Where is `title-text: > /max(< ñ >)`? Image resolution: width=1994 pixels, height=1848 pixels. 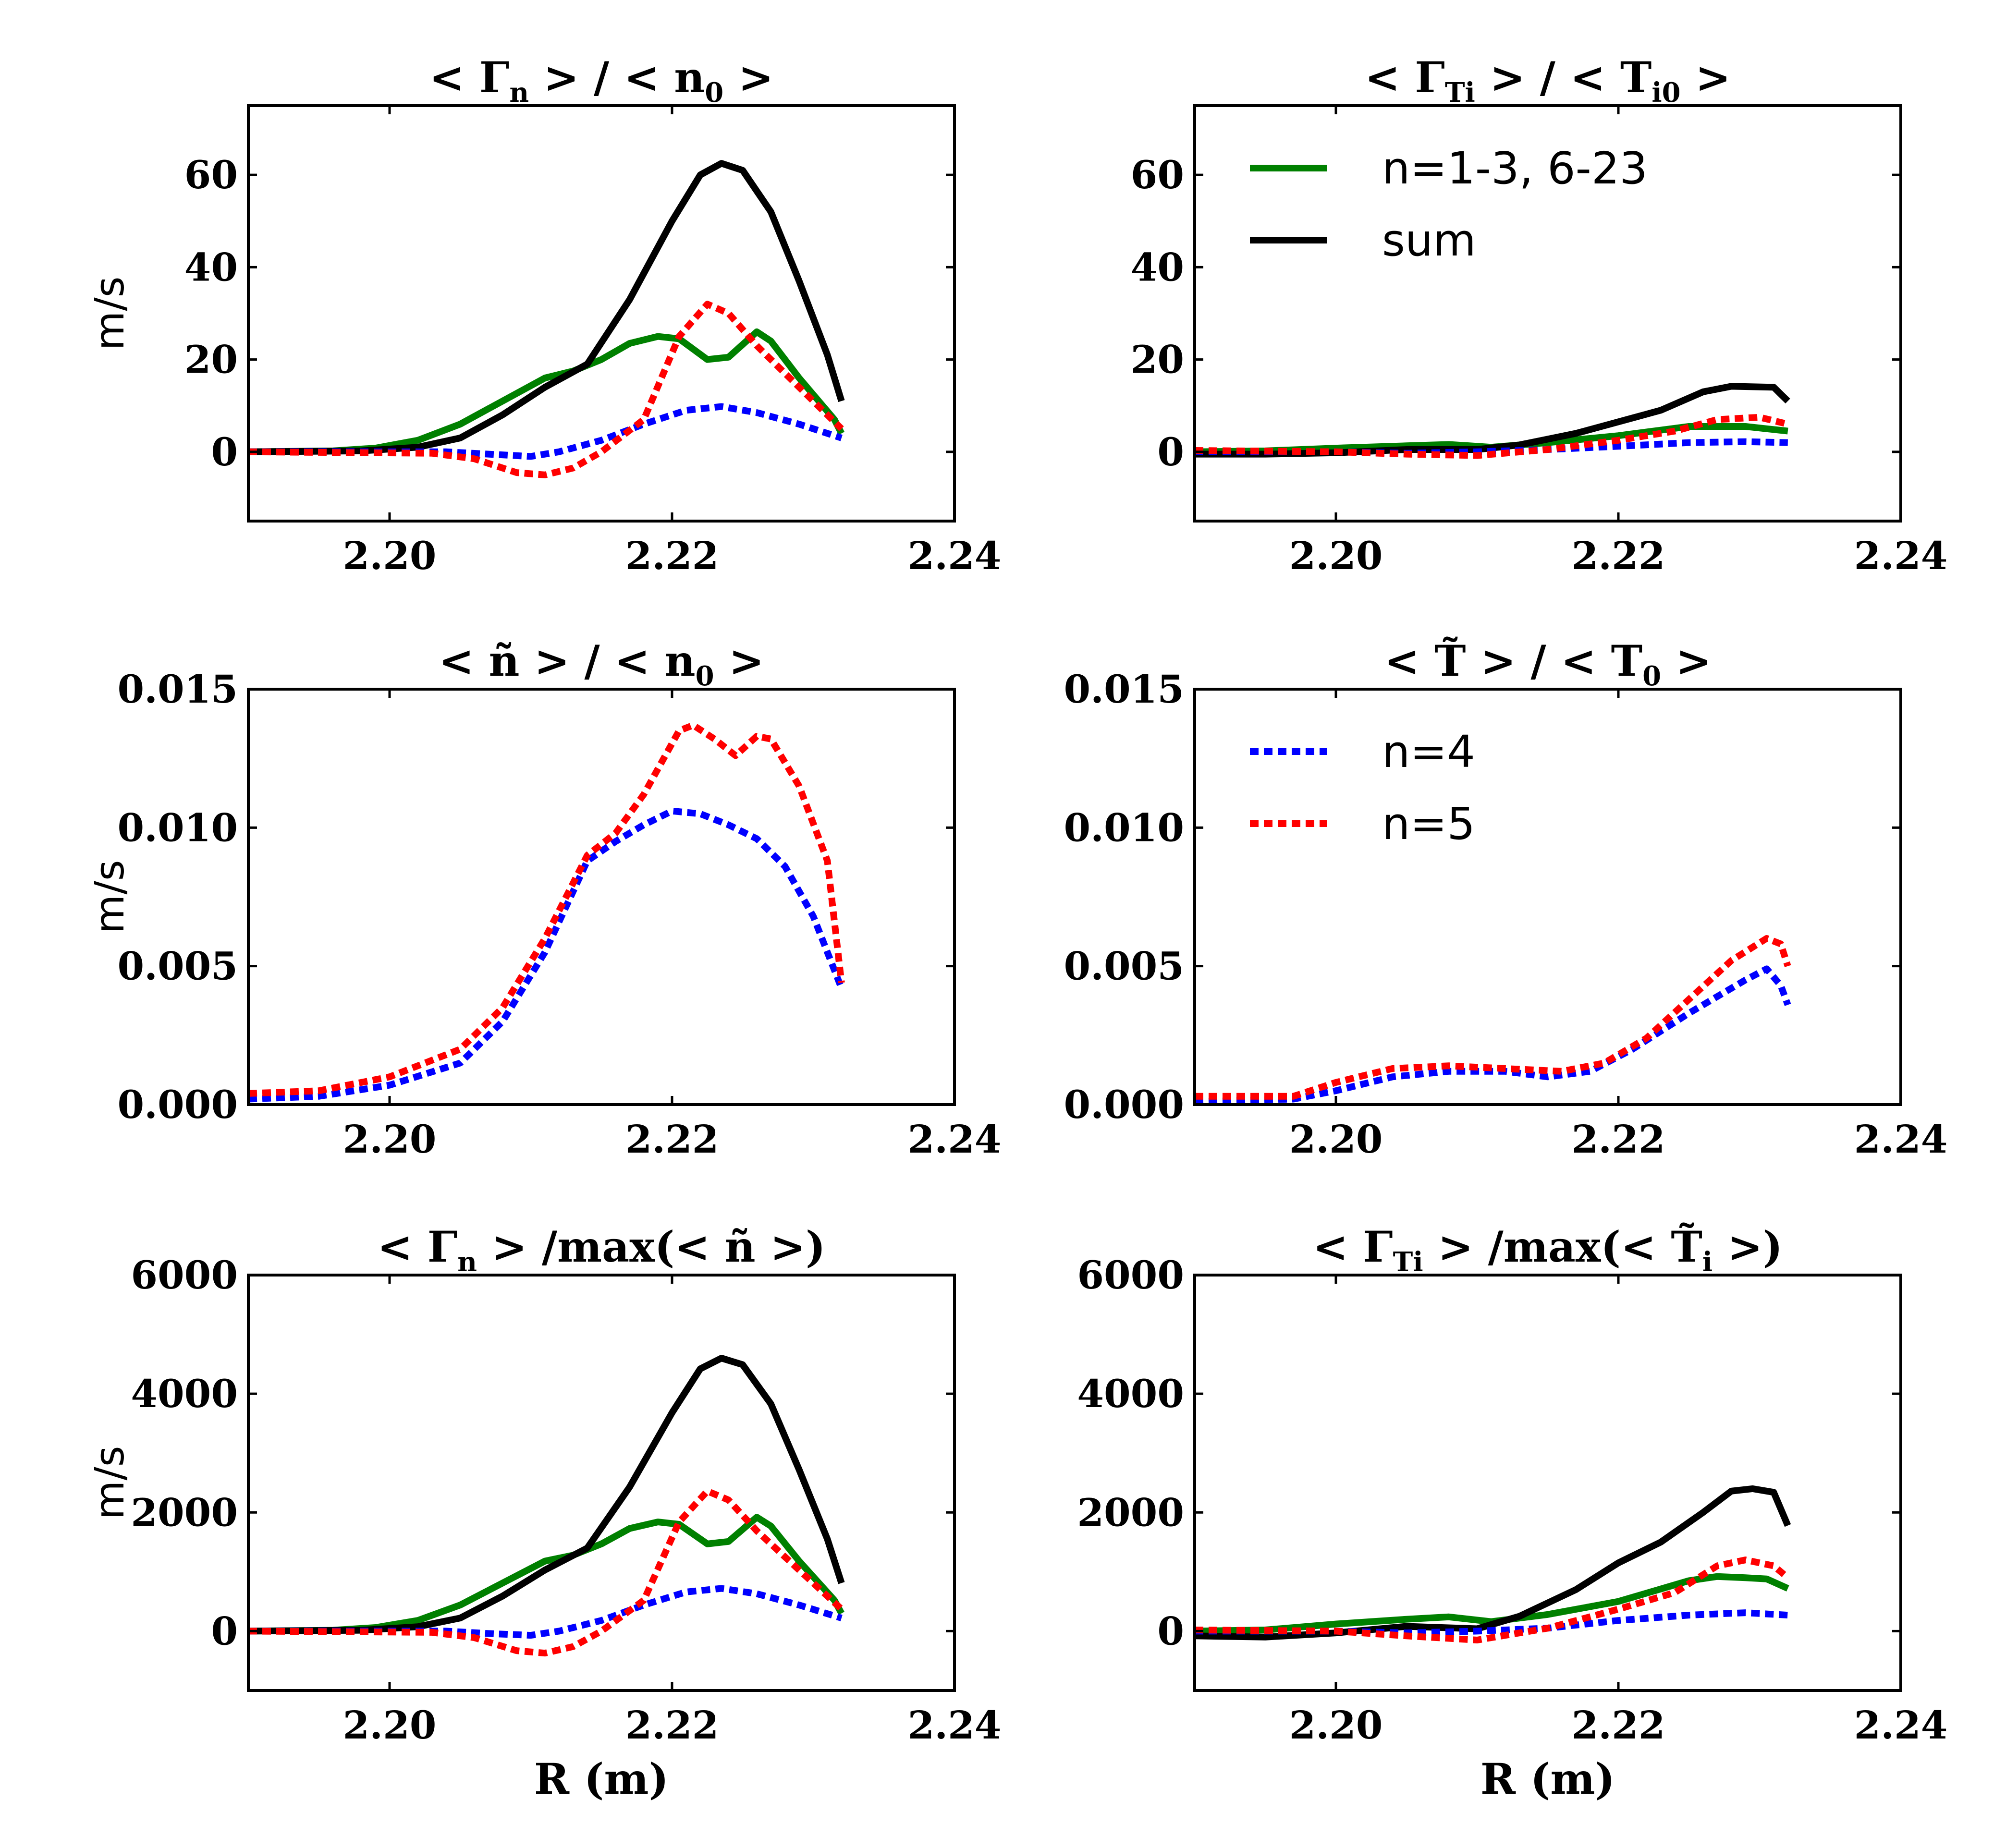
title-text: > /max(< ñ >) is located at coordinates (652, 1247).